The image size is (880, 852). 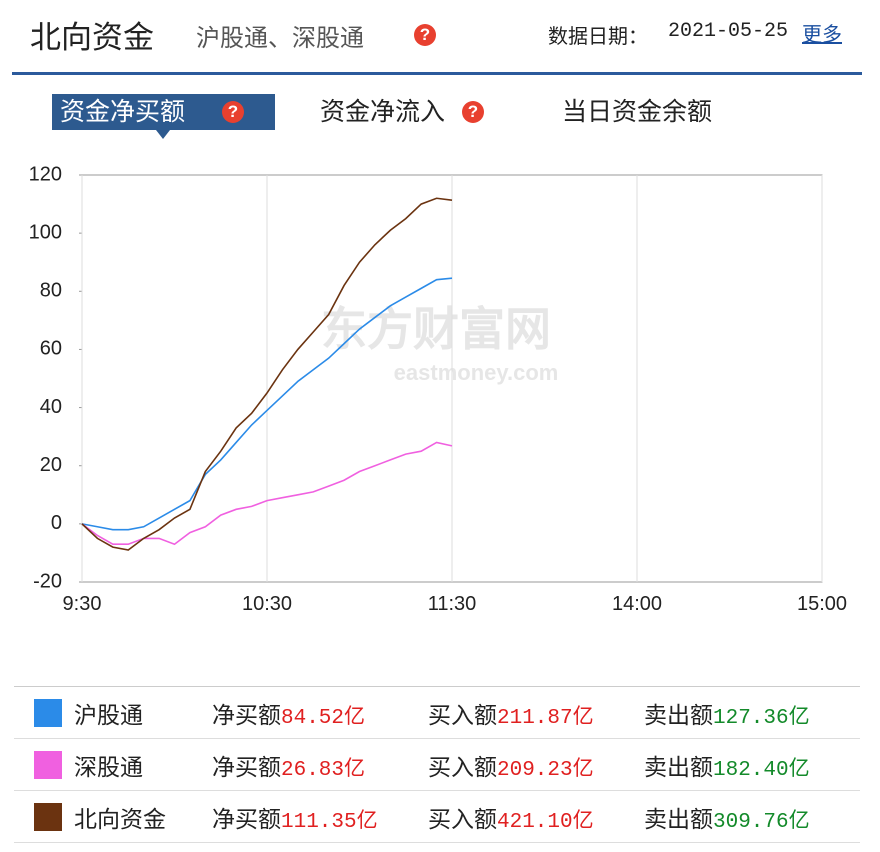 What do you see at coordinates (92, 37) in the screenshot?
I see `title: 北向资金` at bounding box center [92, 37].